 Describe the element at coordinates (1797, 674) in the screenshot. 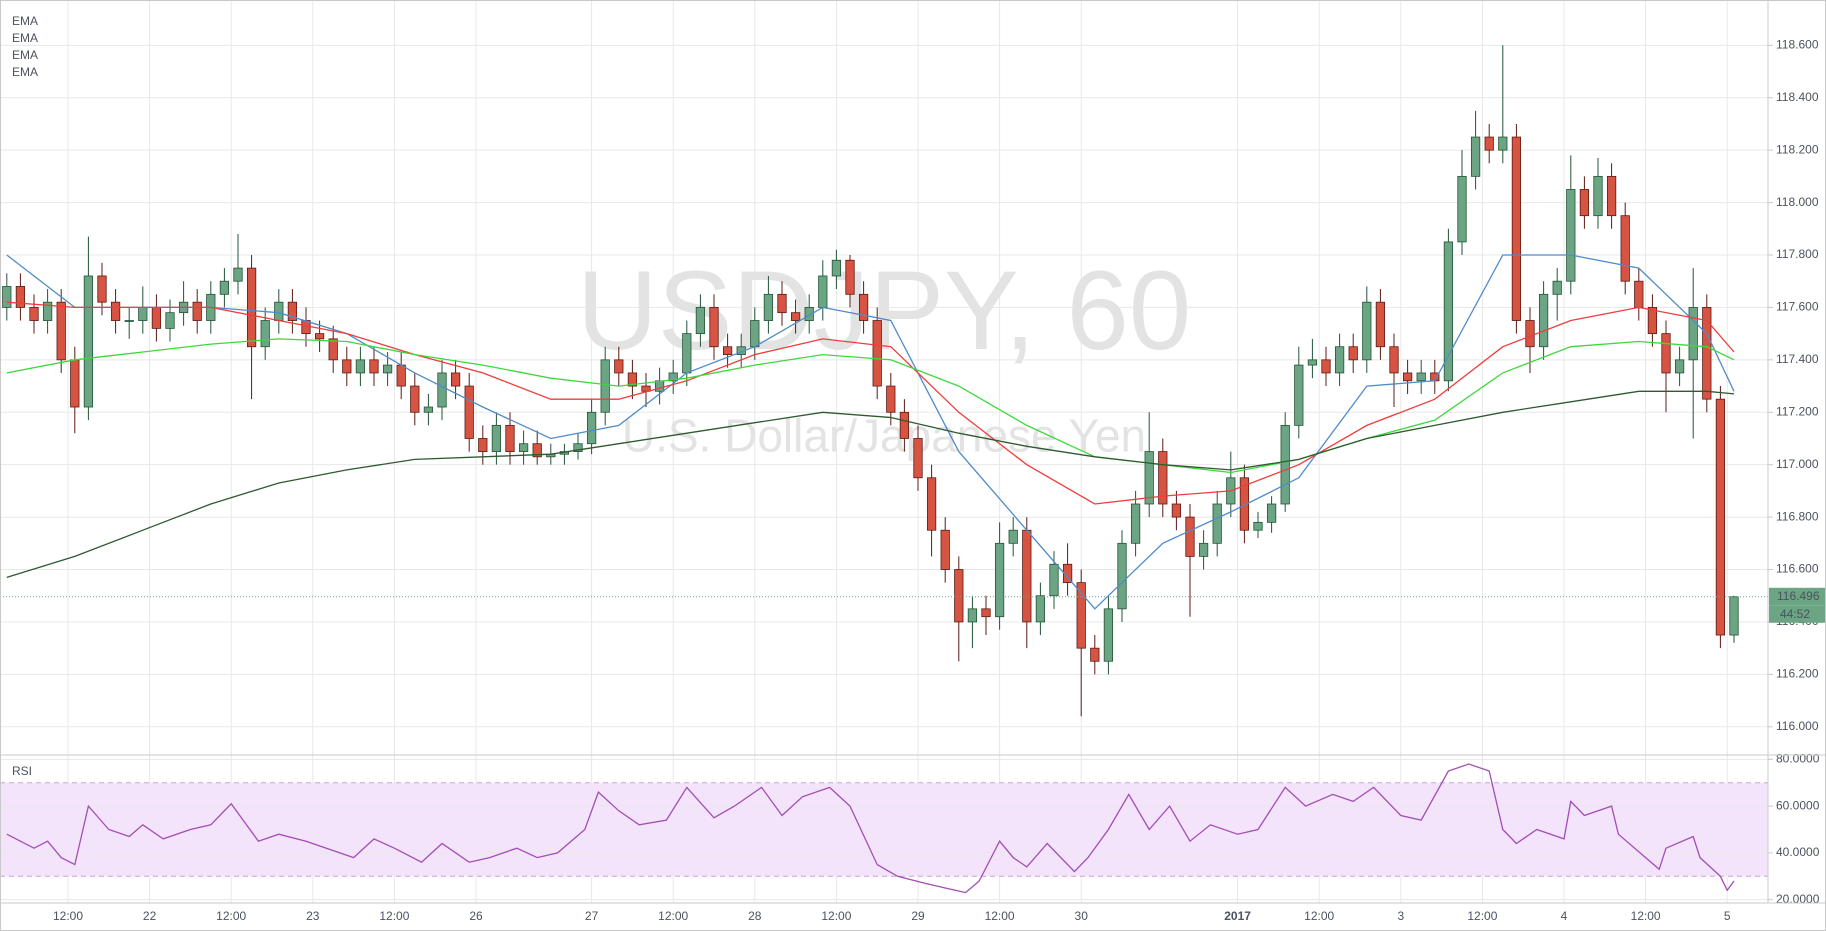

I see `y-tick-label: 116.200` at that location.